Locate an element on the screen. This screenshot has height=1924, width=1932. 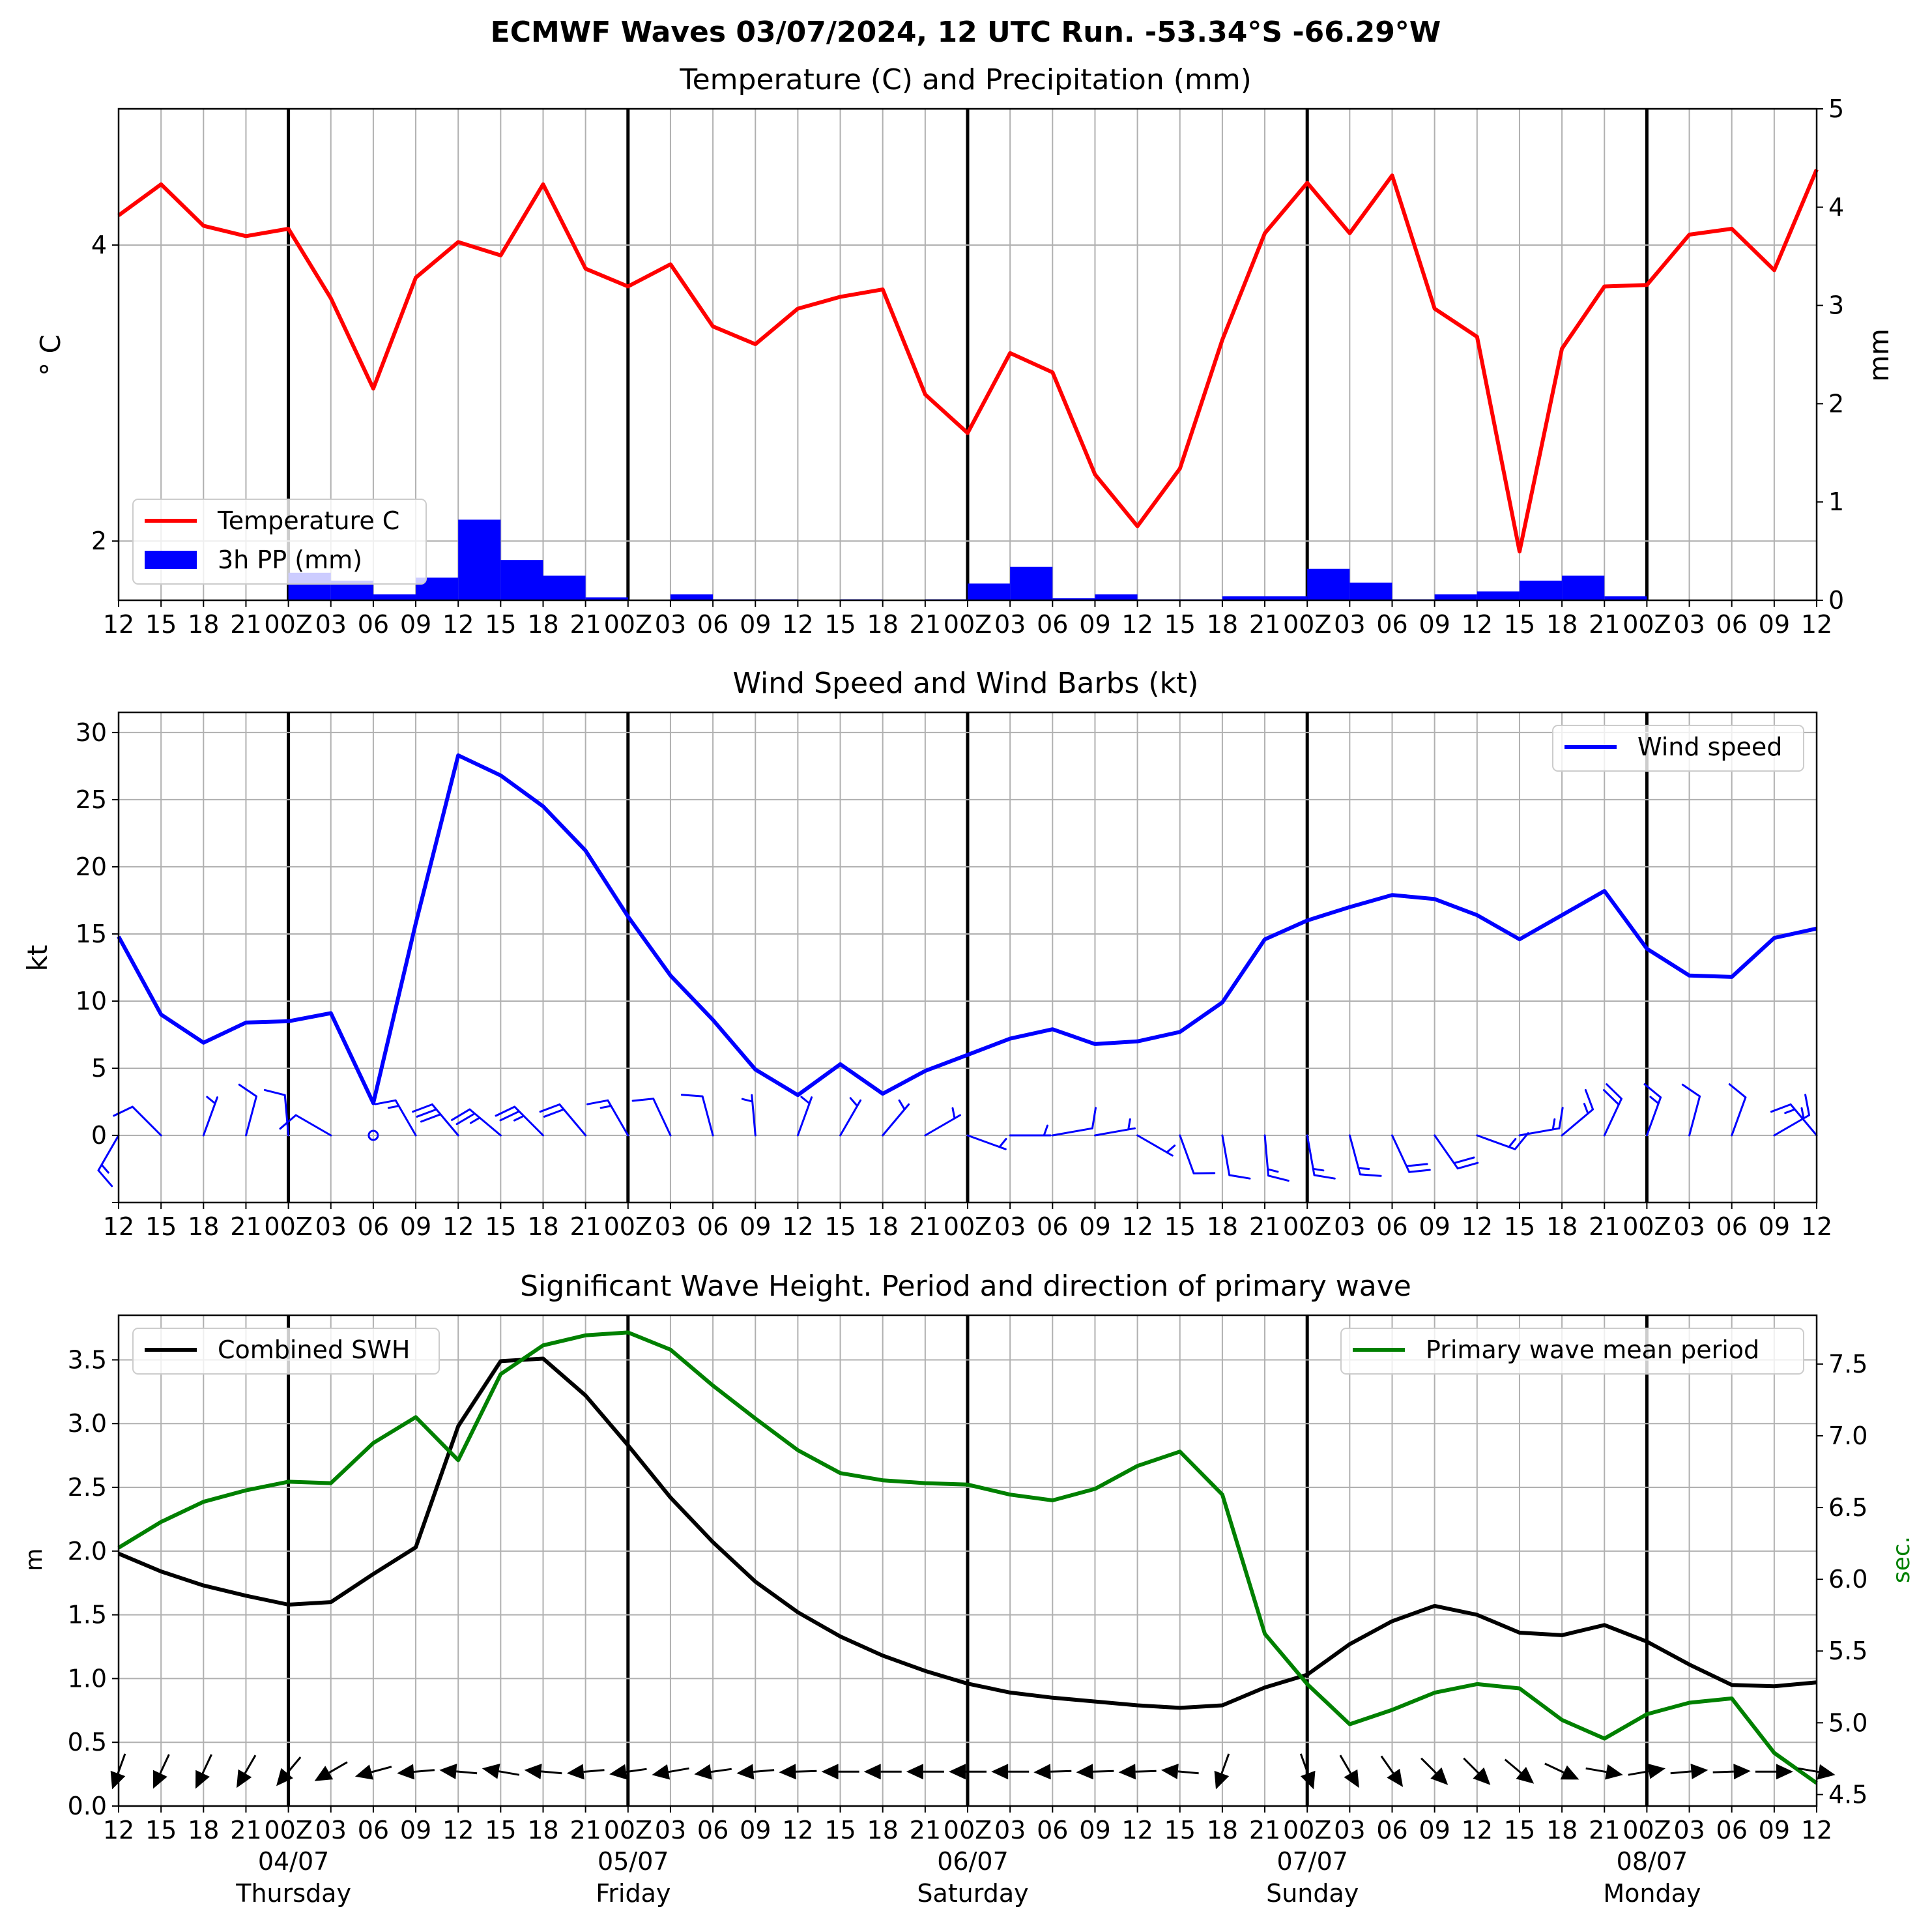
temp-y2tick-label: 4 is located at coordinates (1836, 207).